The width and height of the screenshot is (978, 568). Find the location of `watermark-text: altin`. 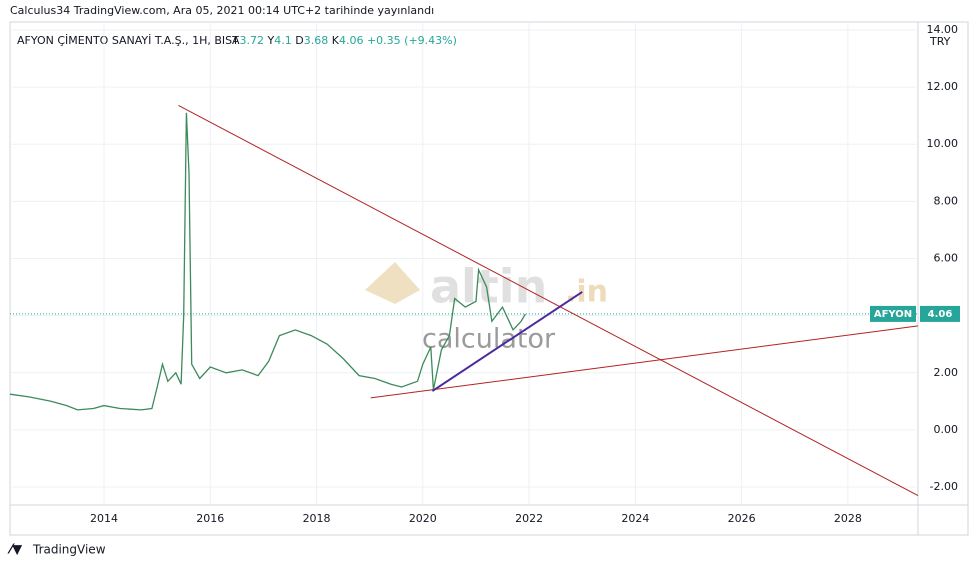

watermark-text: altin is located at coordinates (488, 287).